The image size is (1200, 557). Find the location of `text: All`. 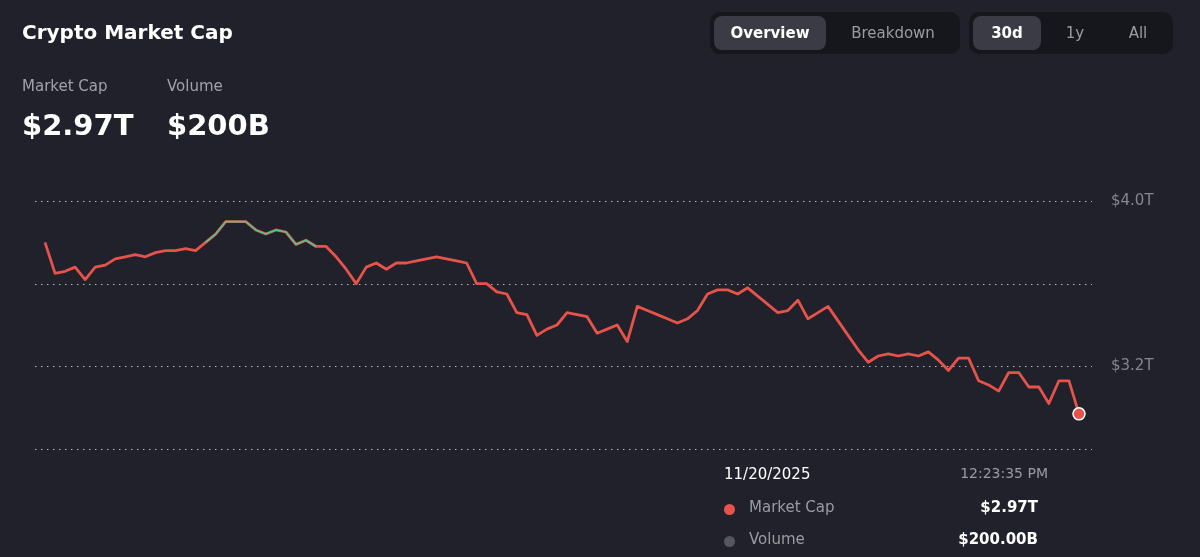

text: All is located at coordinates (1138, 33).